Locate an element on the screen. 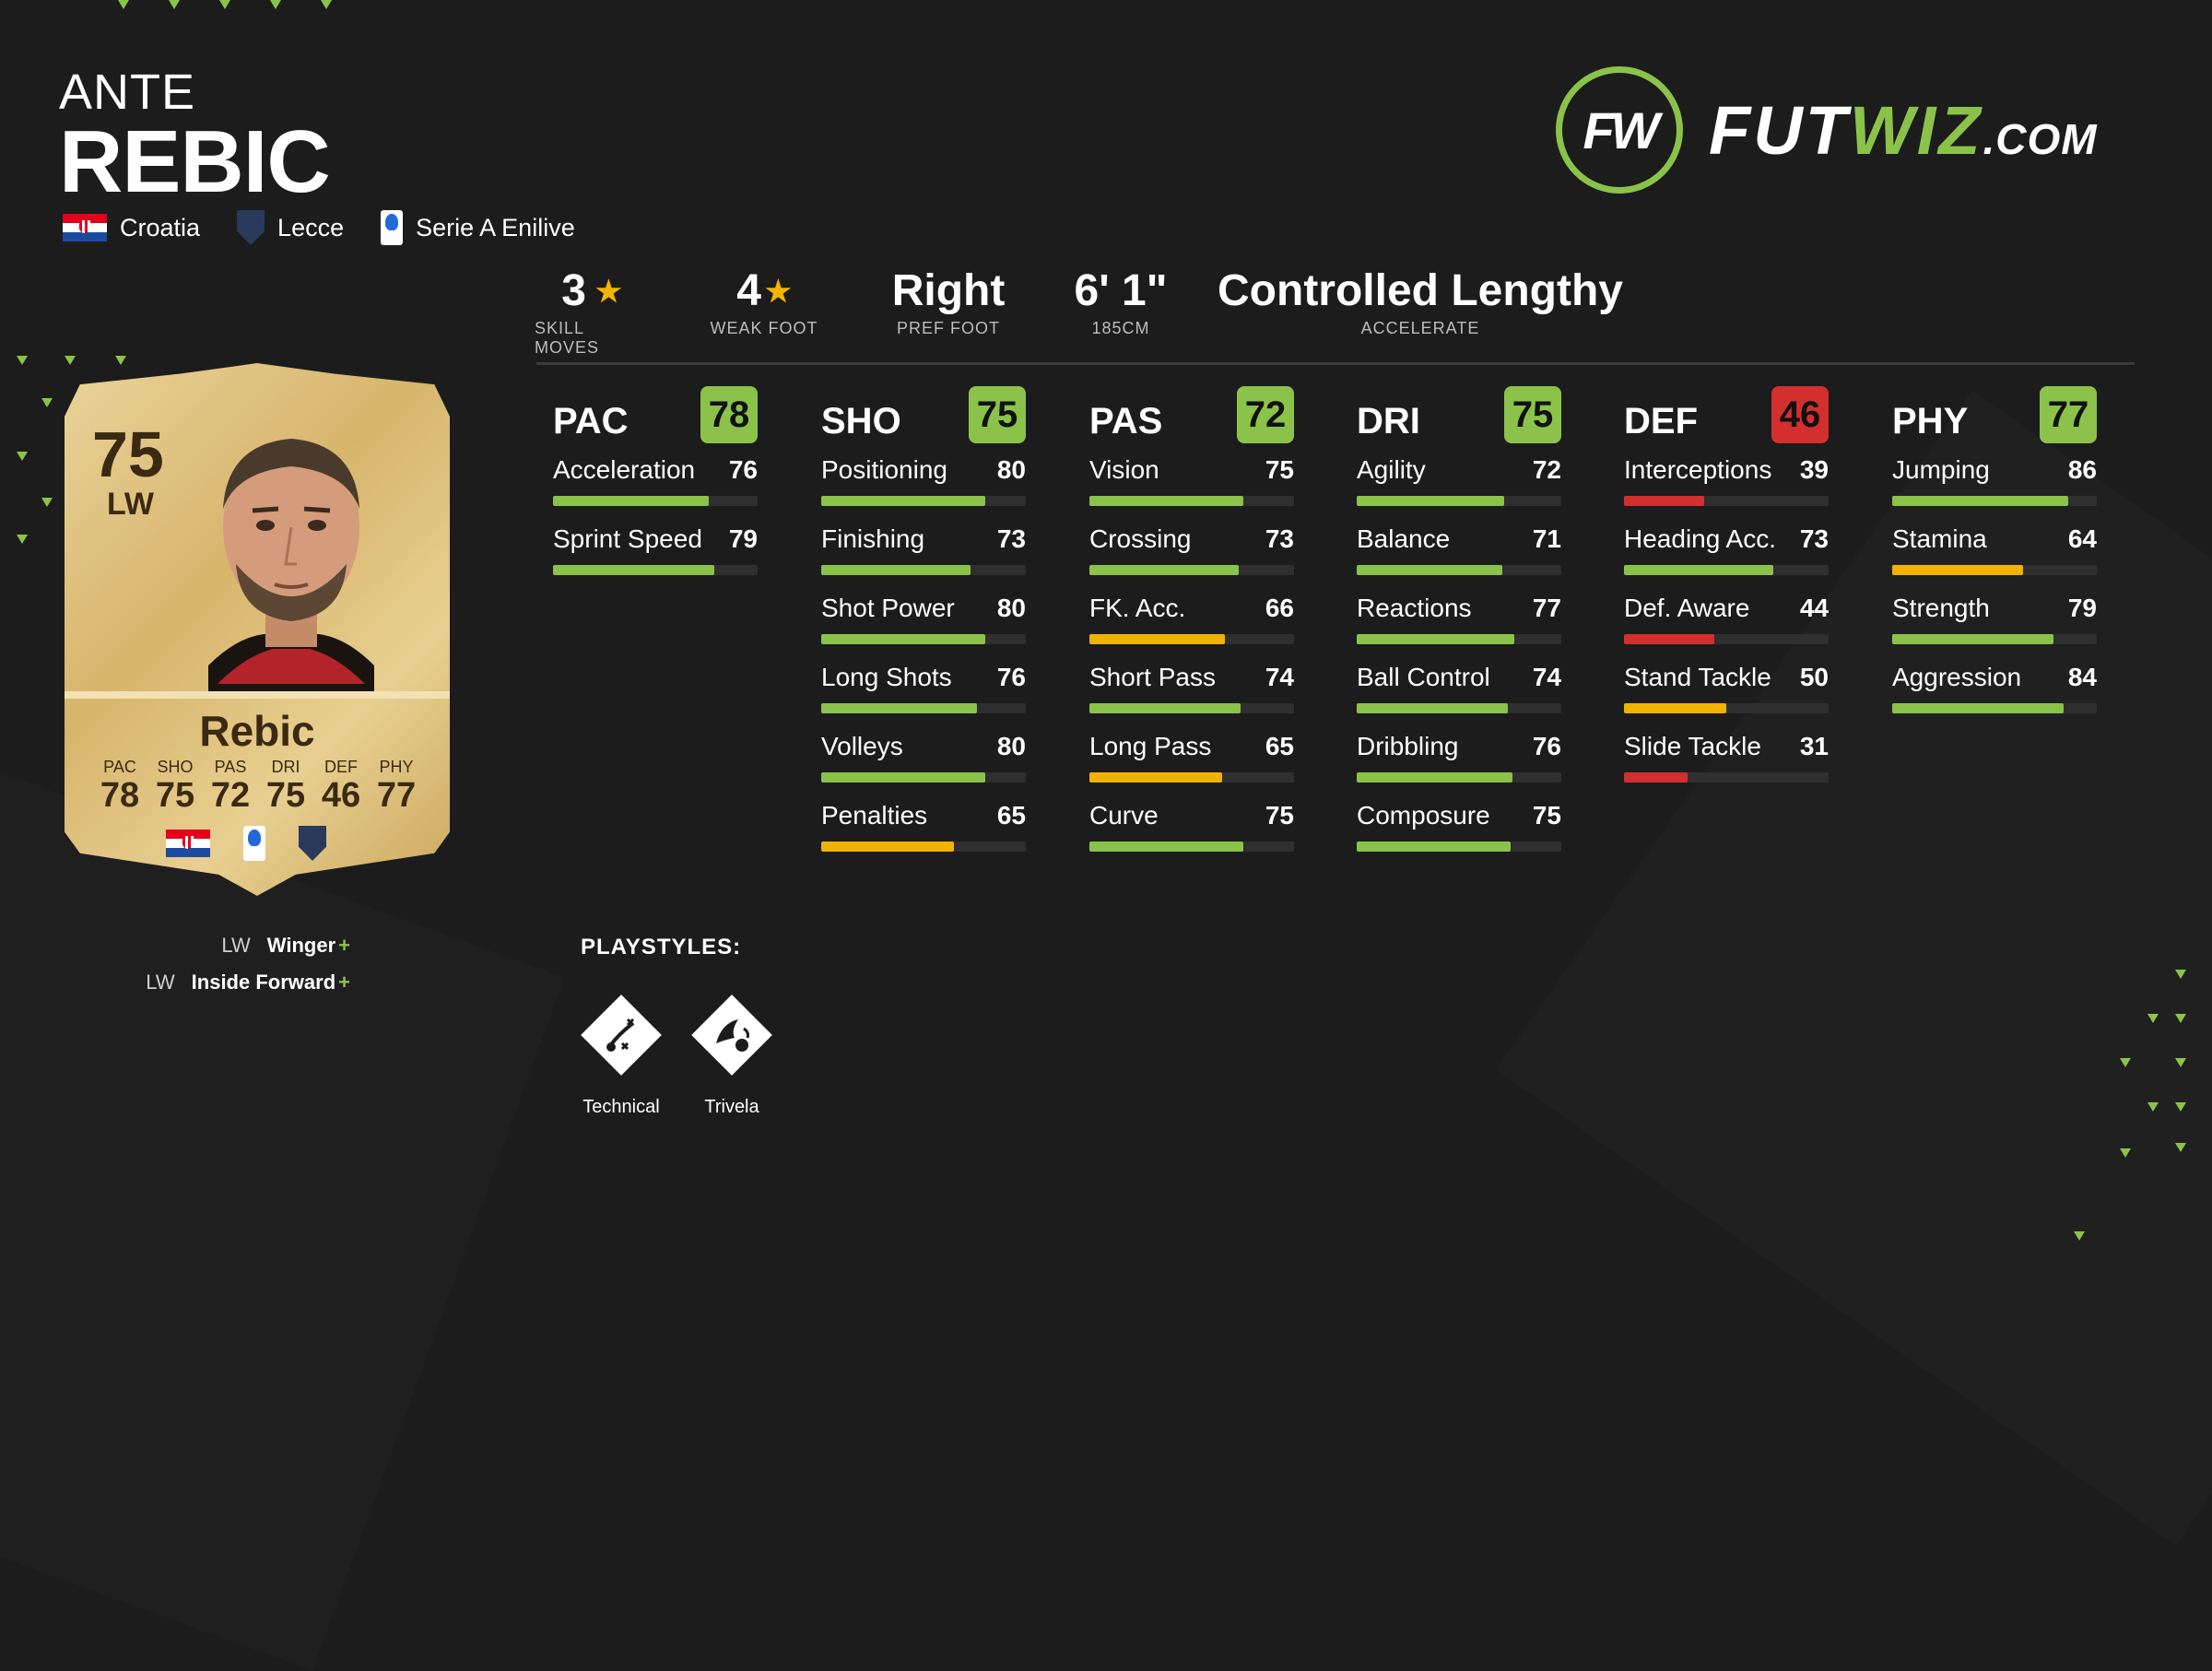 This screenshot has height=1671, width=2212. stat-group-name: DRI is located at coordinates (1388, 420).